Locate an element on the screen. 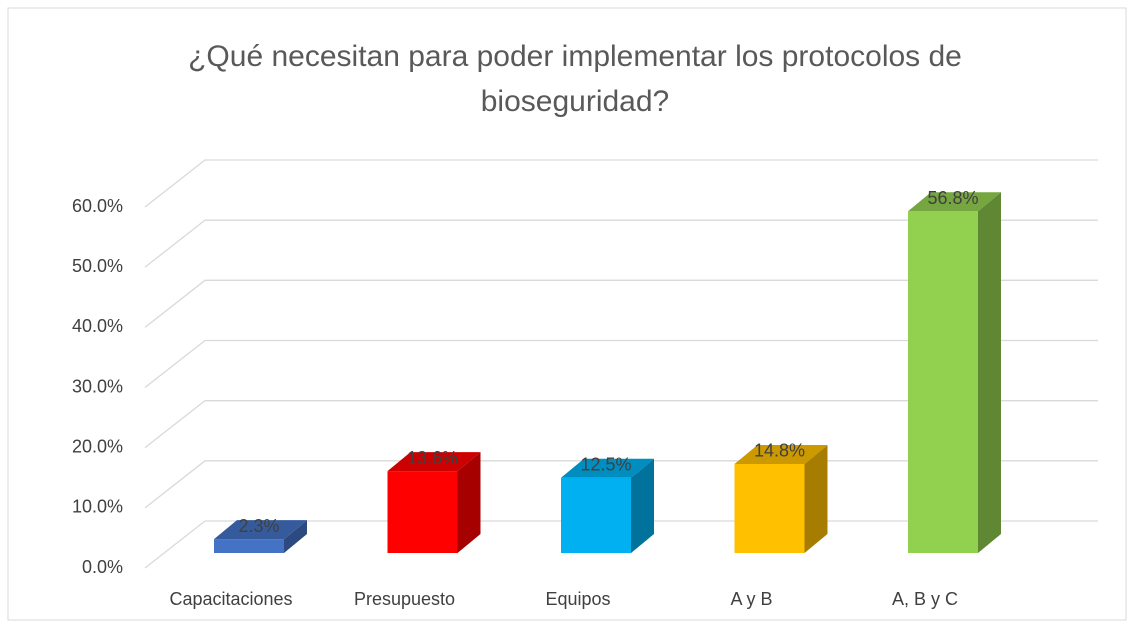 The image size is (1134, 628). y-tick-label: 50.0% is located at coordinates (97, 266).